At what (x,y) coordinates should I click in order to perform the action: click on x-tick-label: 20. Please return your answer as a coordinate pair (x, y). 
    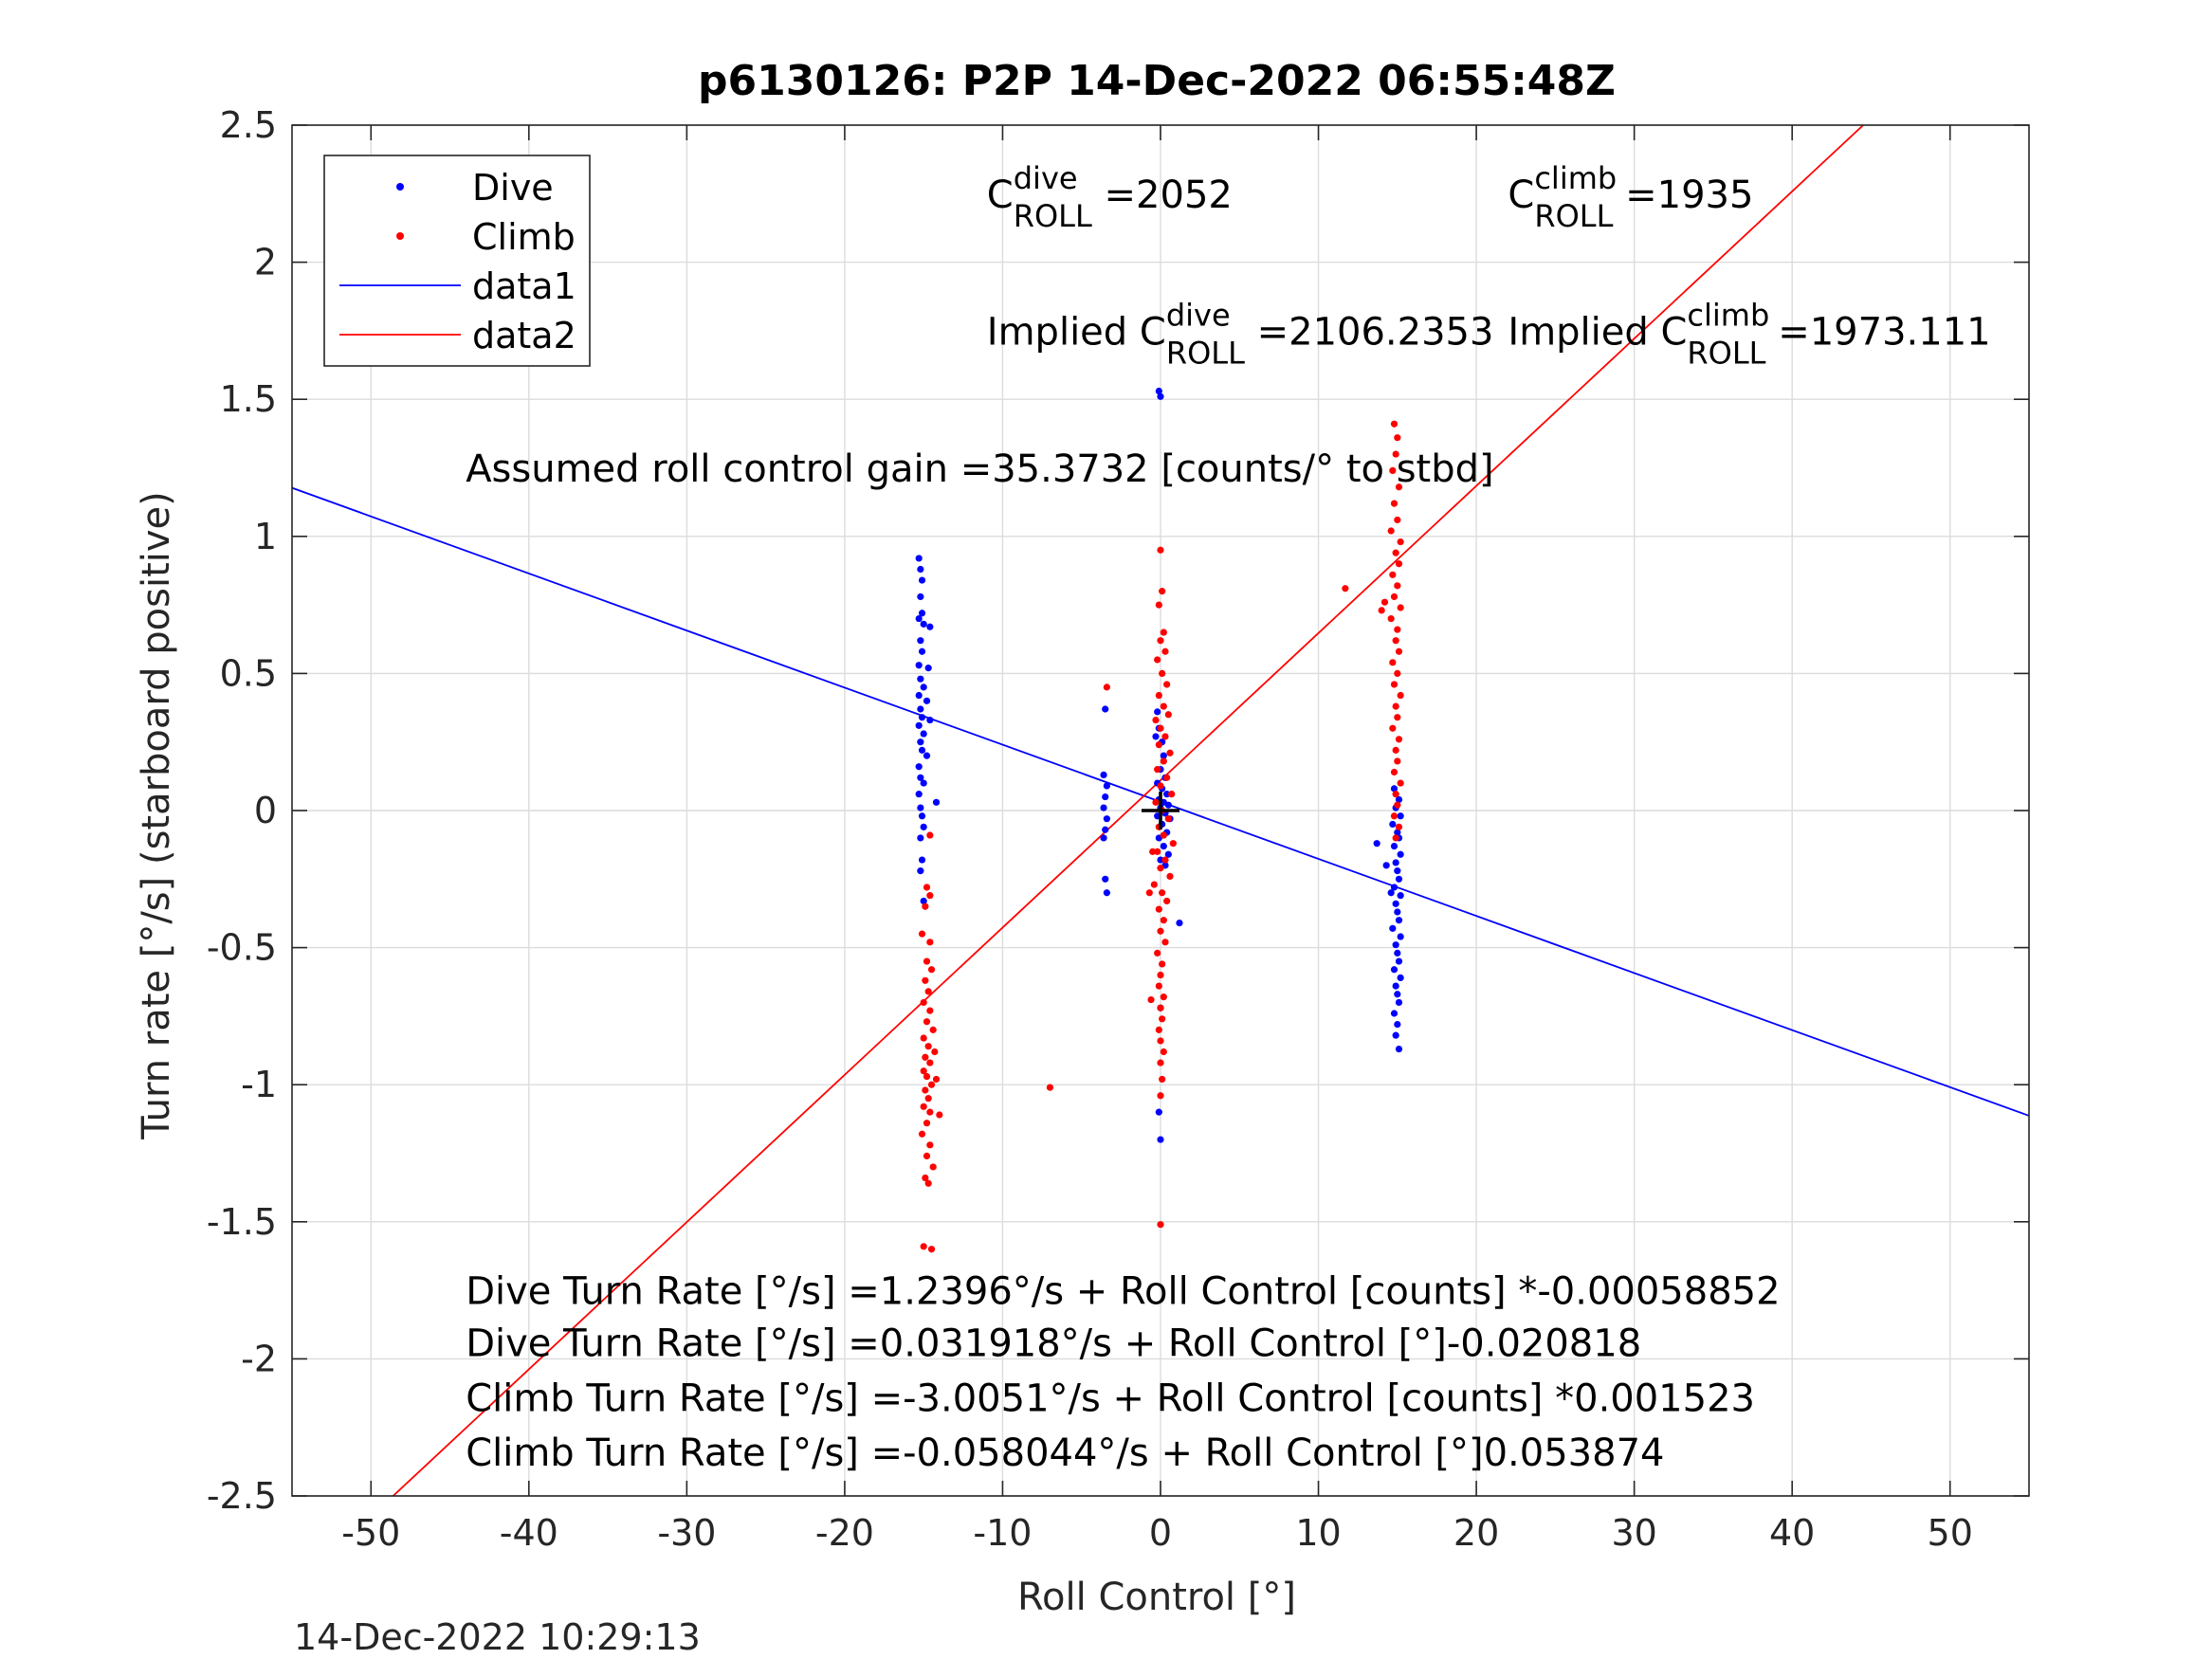
    Looking at the image, I should click on (1476, 1533).